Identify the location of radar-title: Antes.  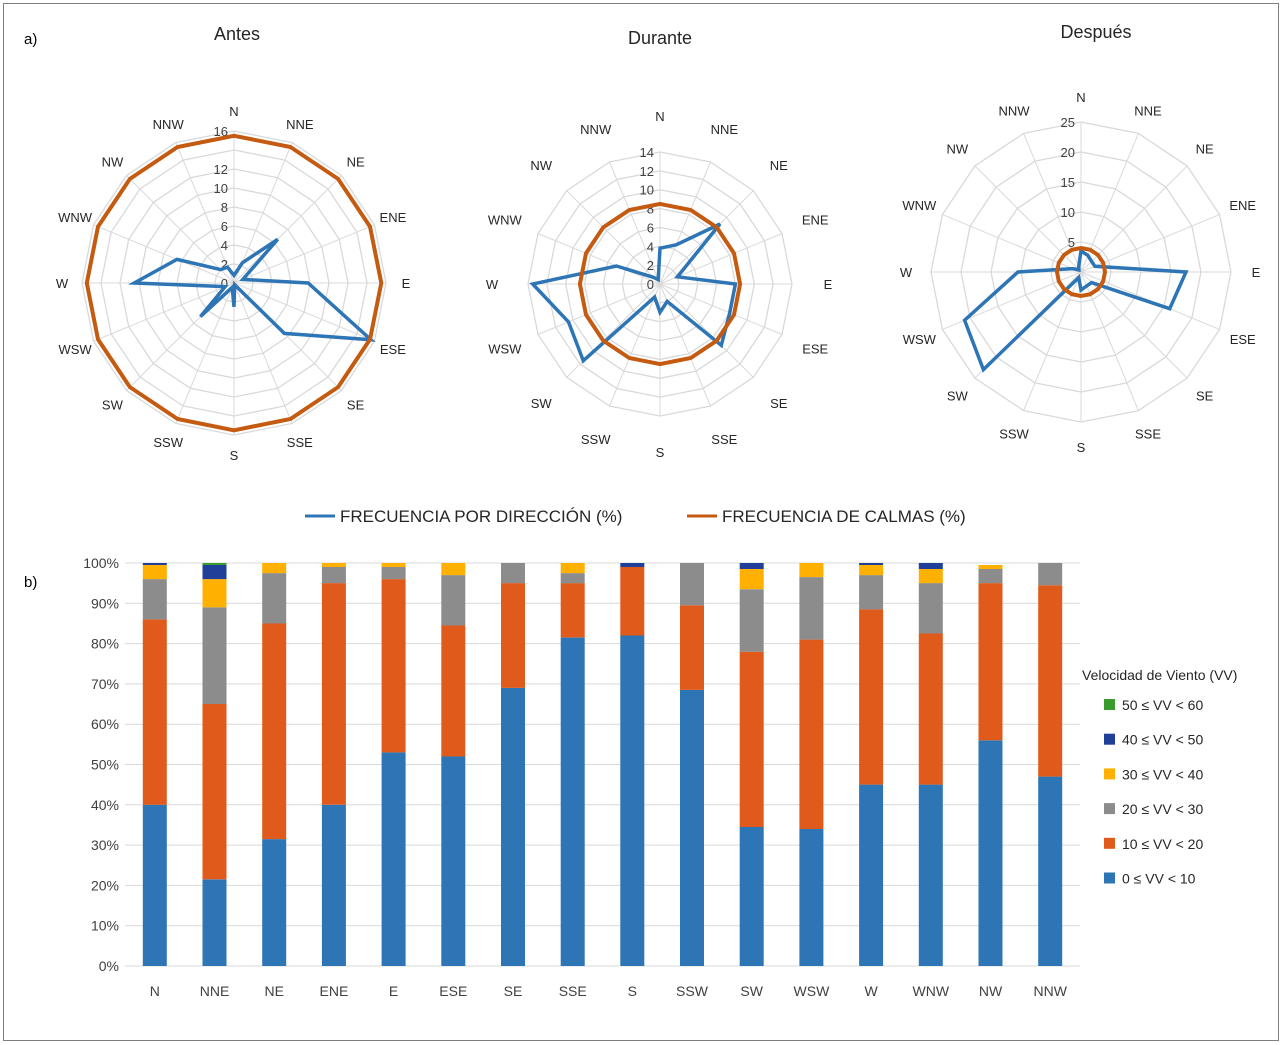
(237, 34).